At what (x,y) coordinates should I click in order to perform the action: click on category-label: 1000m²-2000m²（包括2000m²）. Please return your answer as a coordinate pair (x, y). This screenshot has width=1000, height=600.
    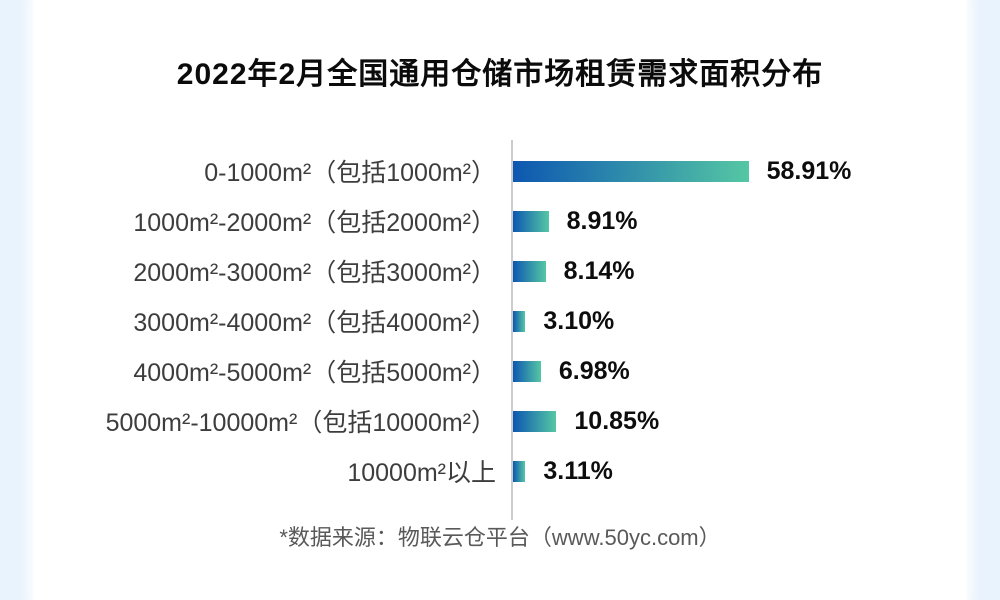
    Looking at the image, I should click on (314, 223).